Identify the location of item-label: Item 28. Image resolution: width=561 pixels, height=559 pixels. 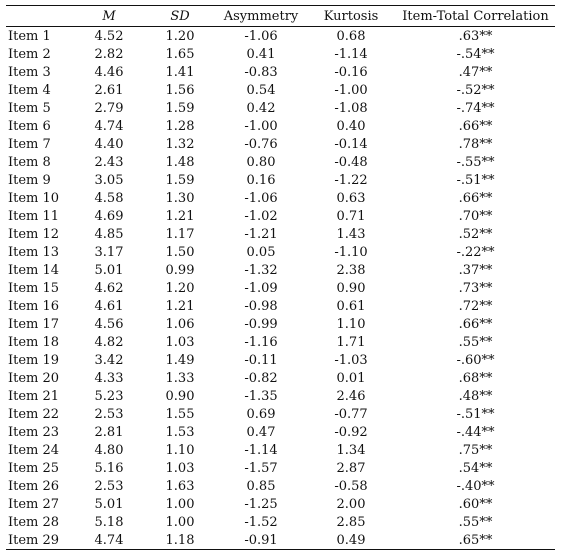
(34, 522).